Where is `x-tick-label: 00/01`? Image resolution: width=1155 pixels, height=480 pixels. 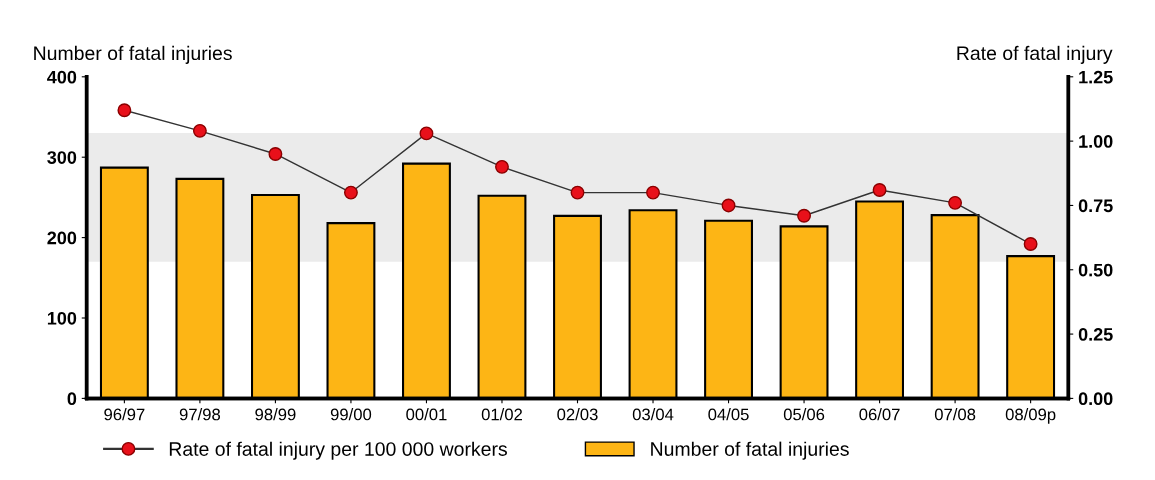 x-tick-label: 00/01 is located at coordinates (426, 414).